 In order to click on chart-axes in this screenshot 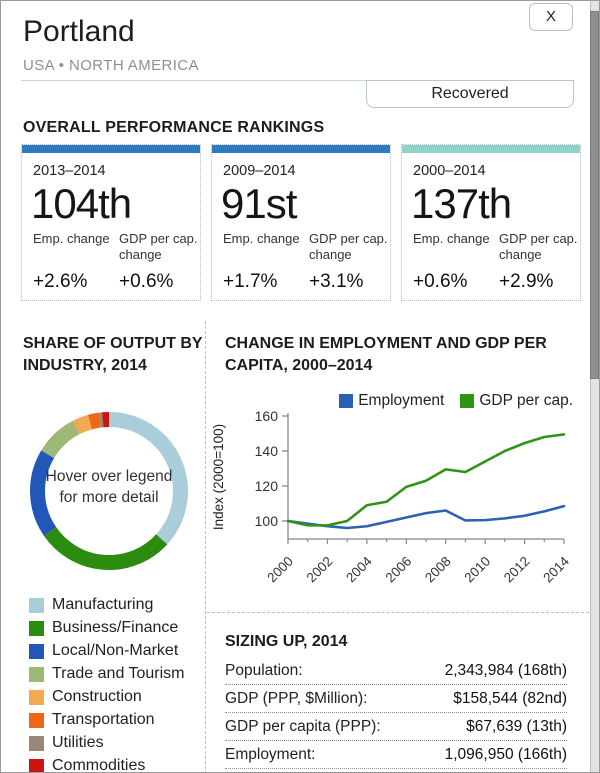, I will do `click(425, 476)`.